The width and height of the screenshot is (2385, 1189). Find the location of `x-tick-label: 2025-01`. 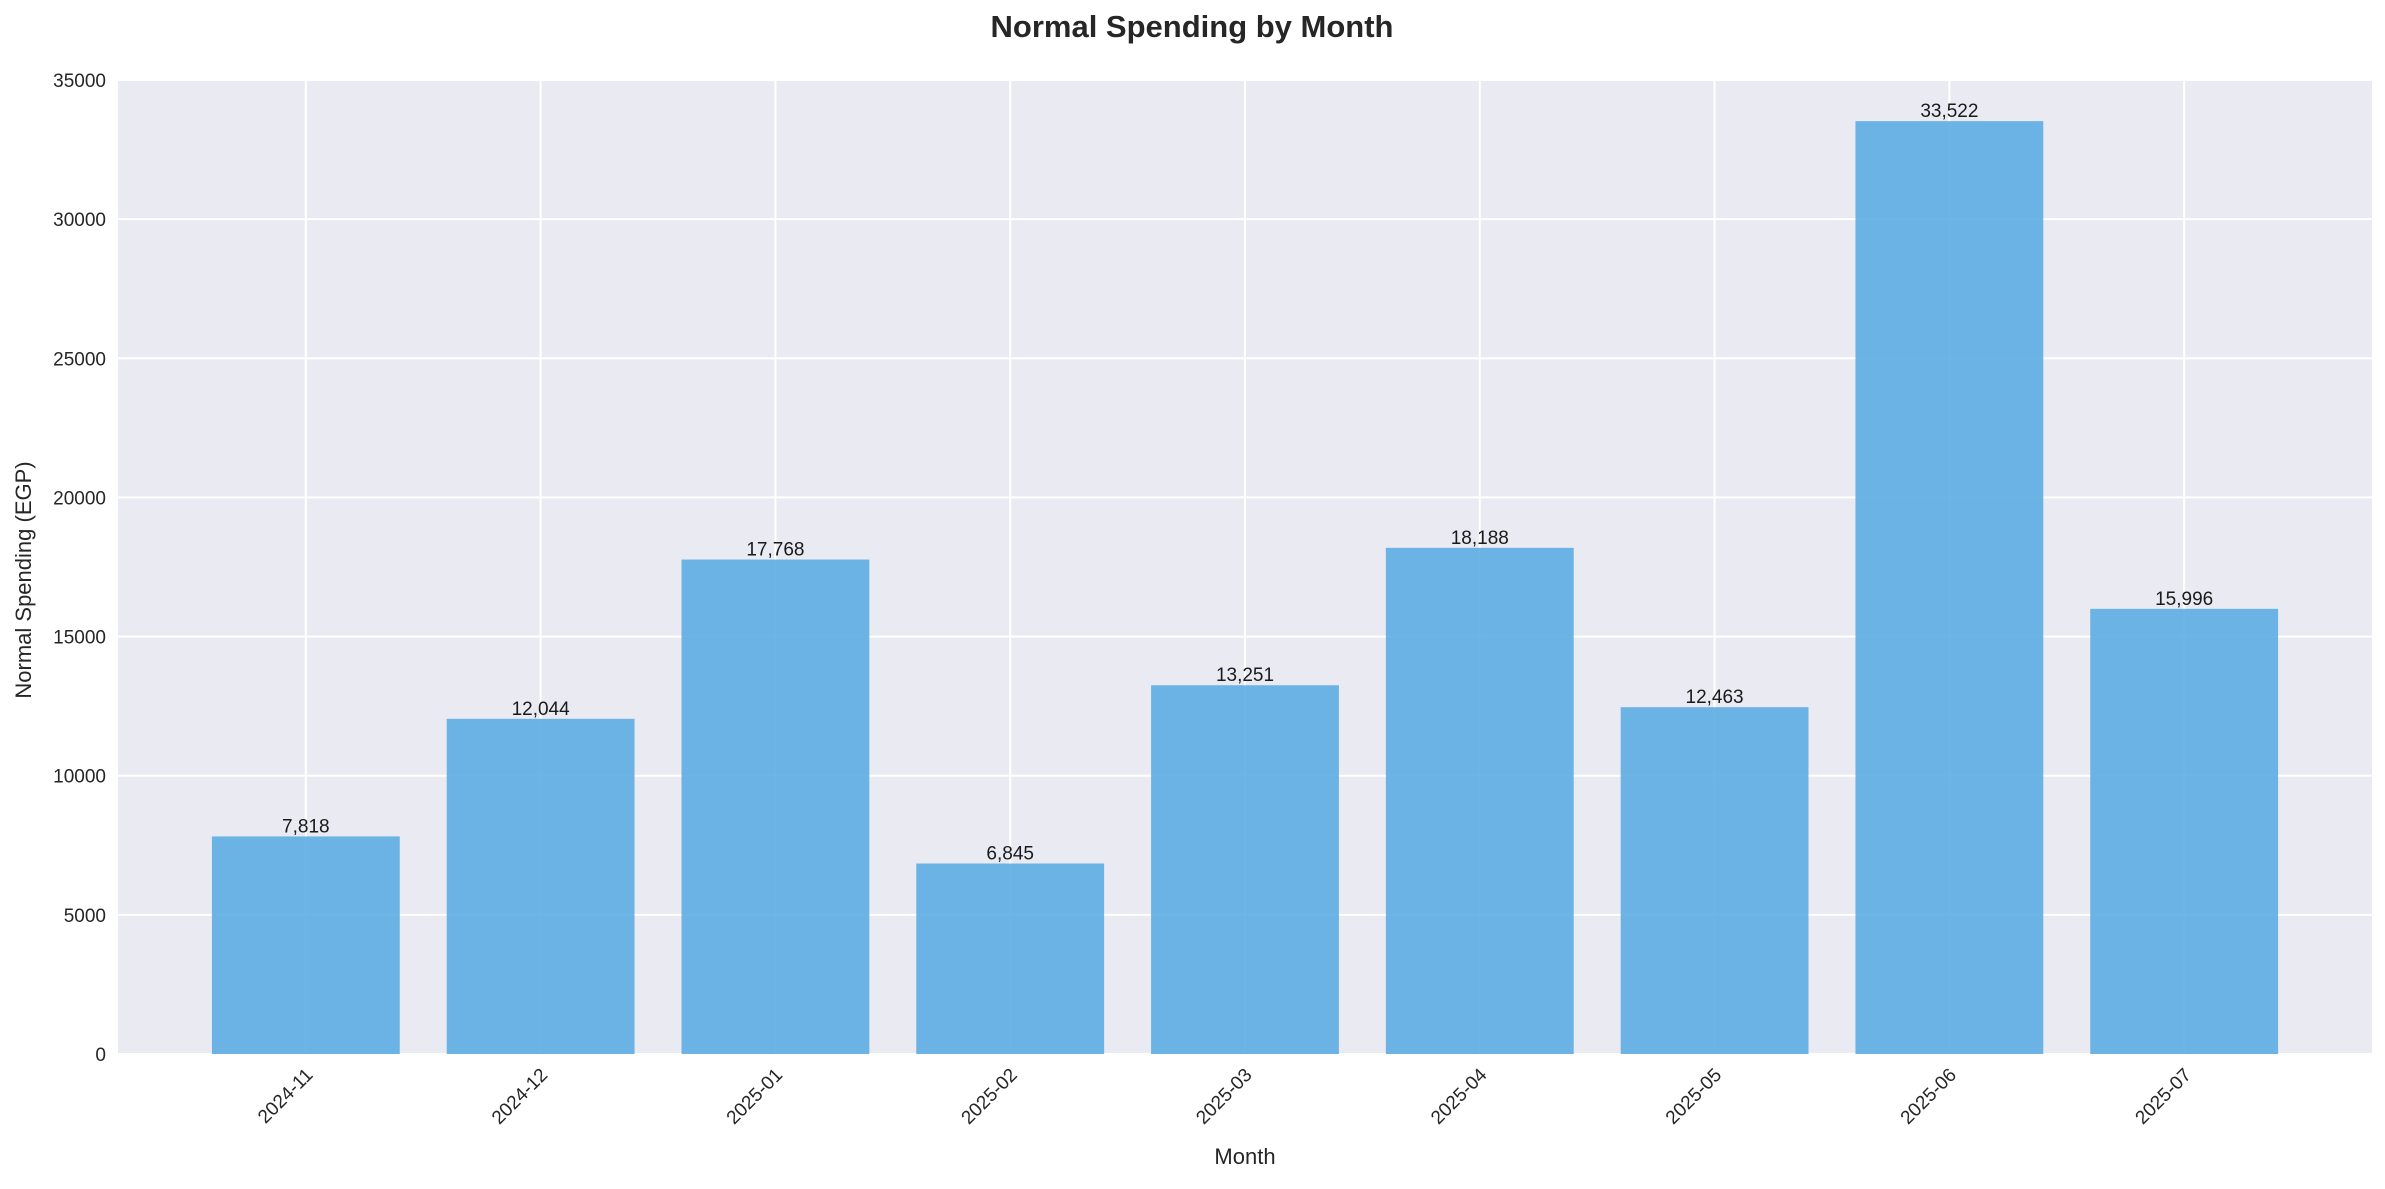

x-tick-label: 2025-01 is located at coordinates (755, 1097).